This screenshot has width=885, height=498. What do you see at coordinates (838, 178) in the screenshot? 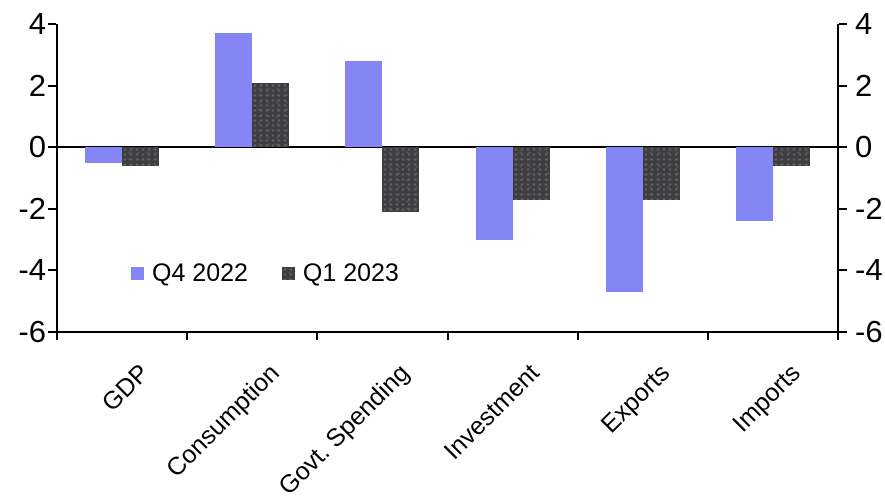
I see `right-y-axis-line` at bounding box center [838, 178].